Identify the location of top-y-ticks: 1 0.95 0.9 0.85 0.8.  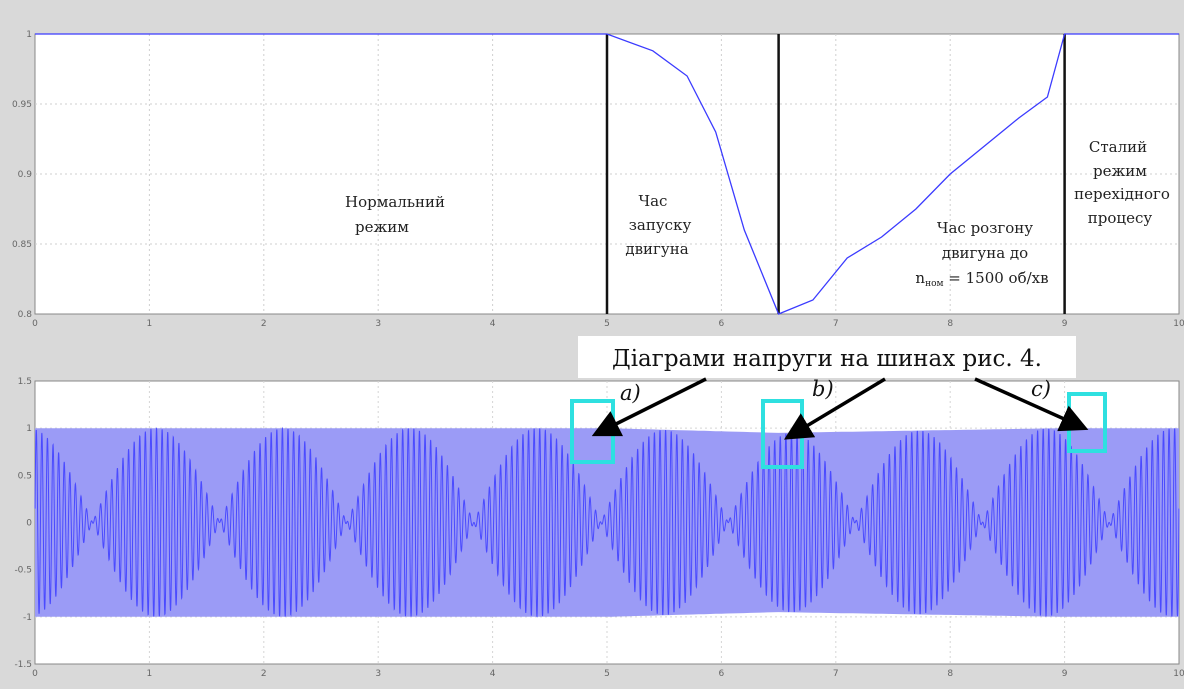
(22, 175).